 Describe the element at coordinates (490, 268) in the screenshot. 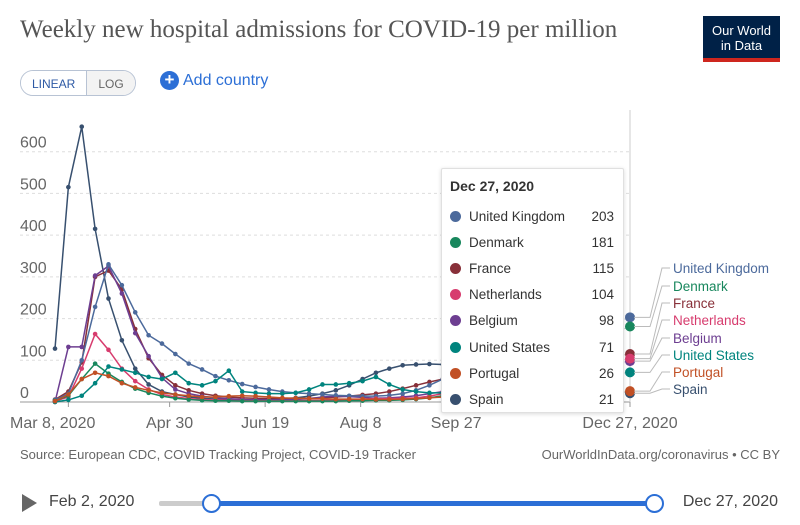

I see `tooltip-country: France` at that location.